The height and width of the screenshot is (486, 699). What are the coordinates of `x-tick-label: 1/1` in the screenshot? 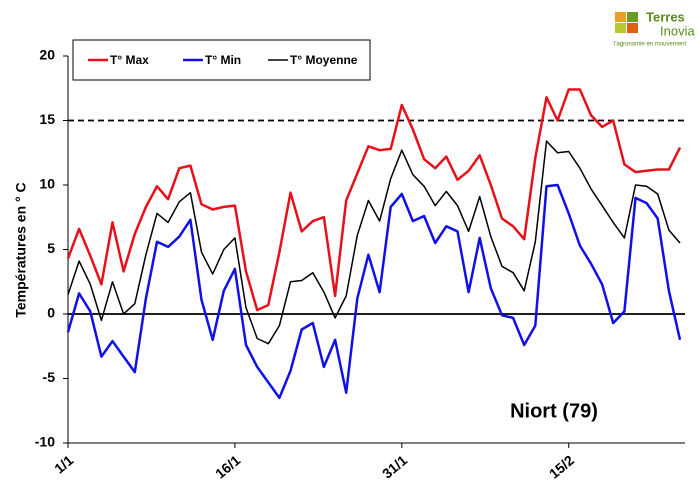 It's located at (63, 464).